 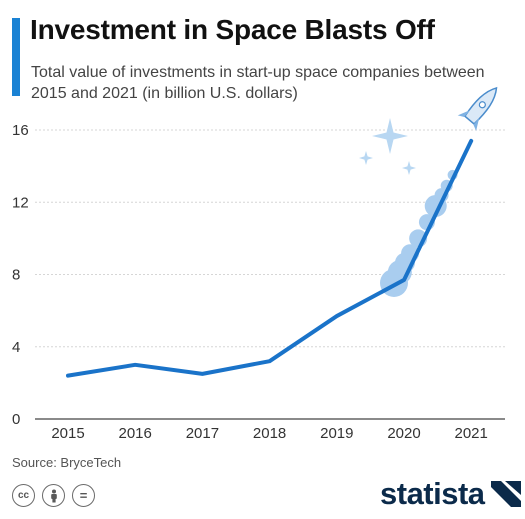 I want to click on x-tick-label: 2016, so click(x=135, y=433).